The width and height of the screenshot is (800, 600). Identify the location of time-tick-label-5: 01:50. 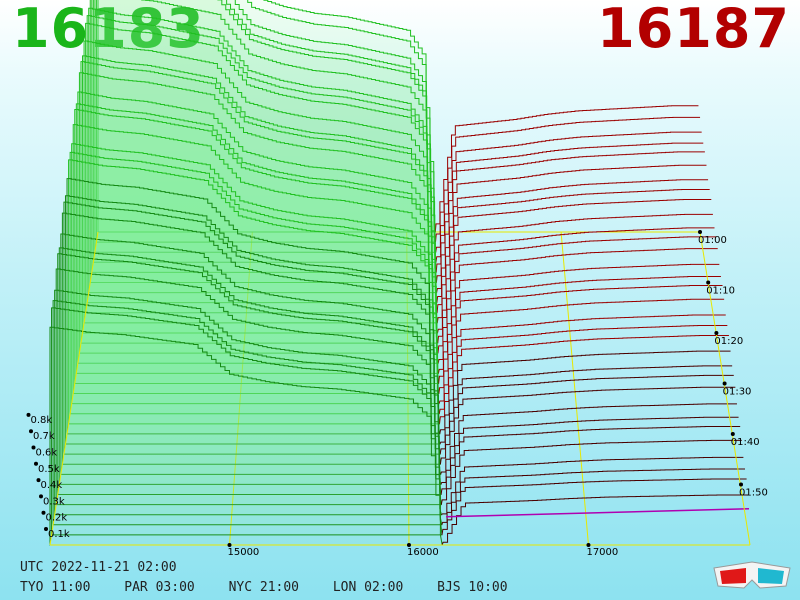
(753, 493).